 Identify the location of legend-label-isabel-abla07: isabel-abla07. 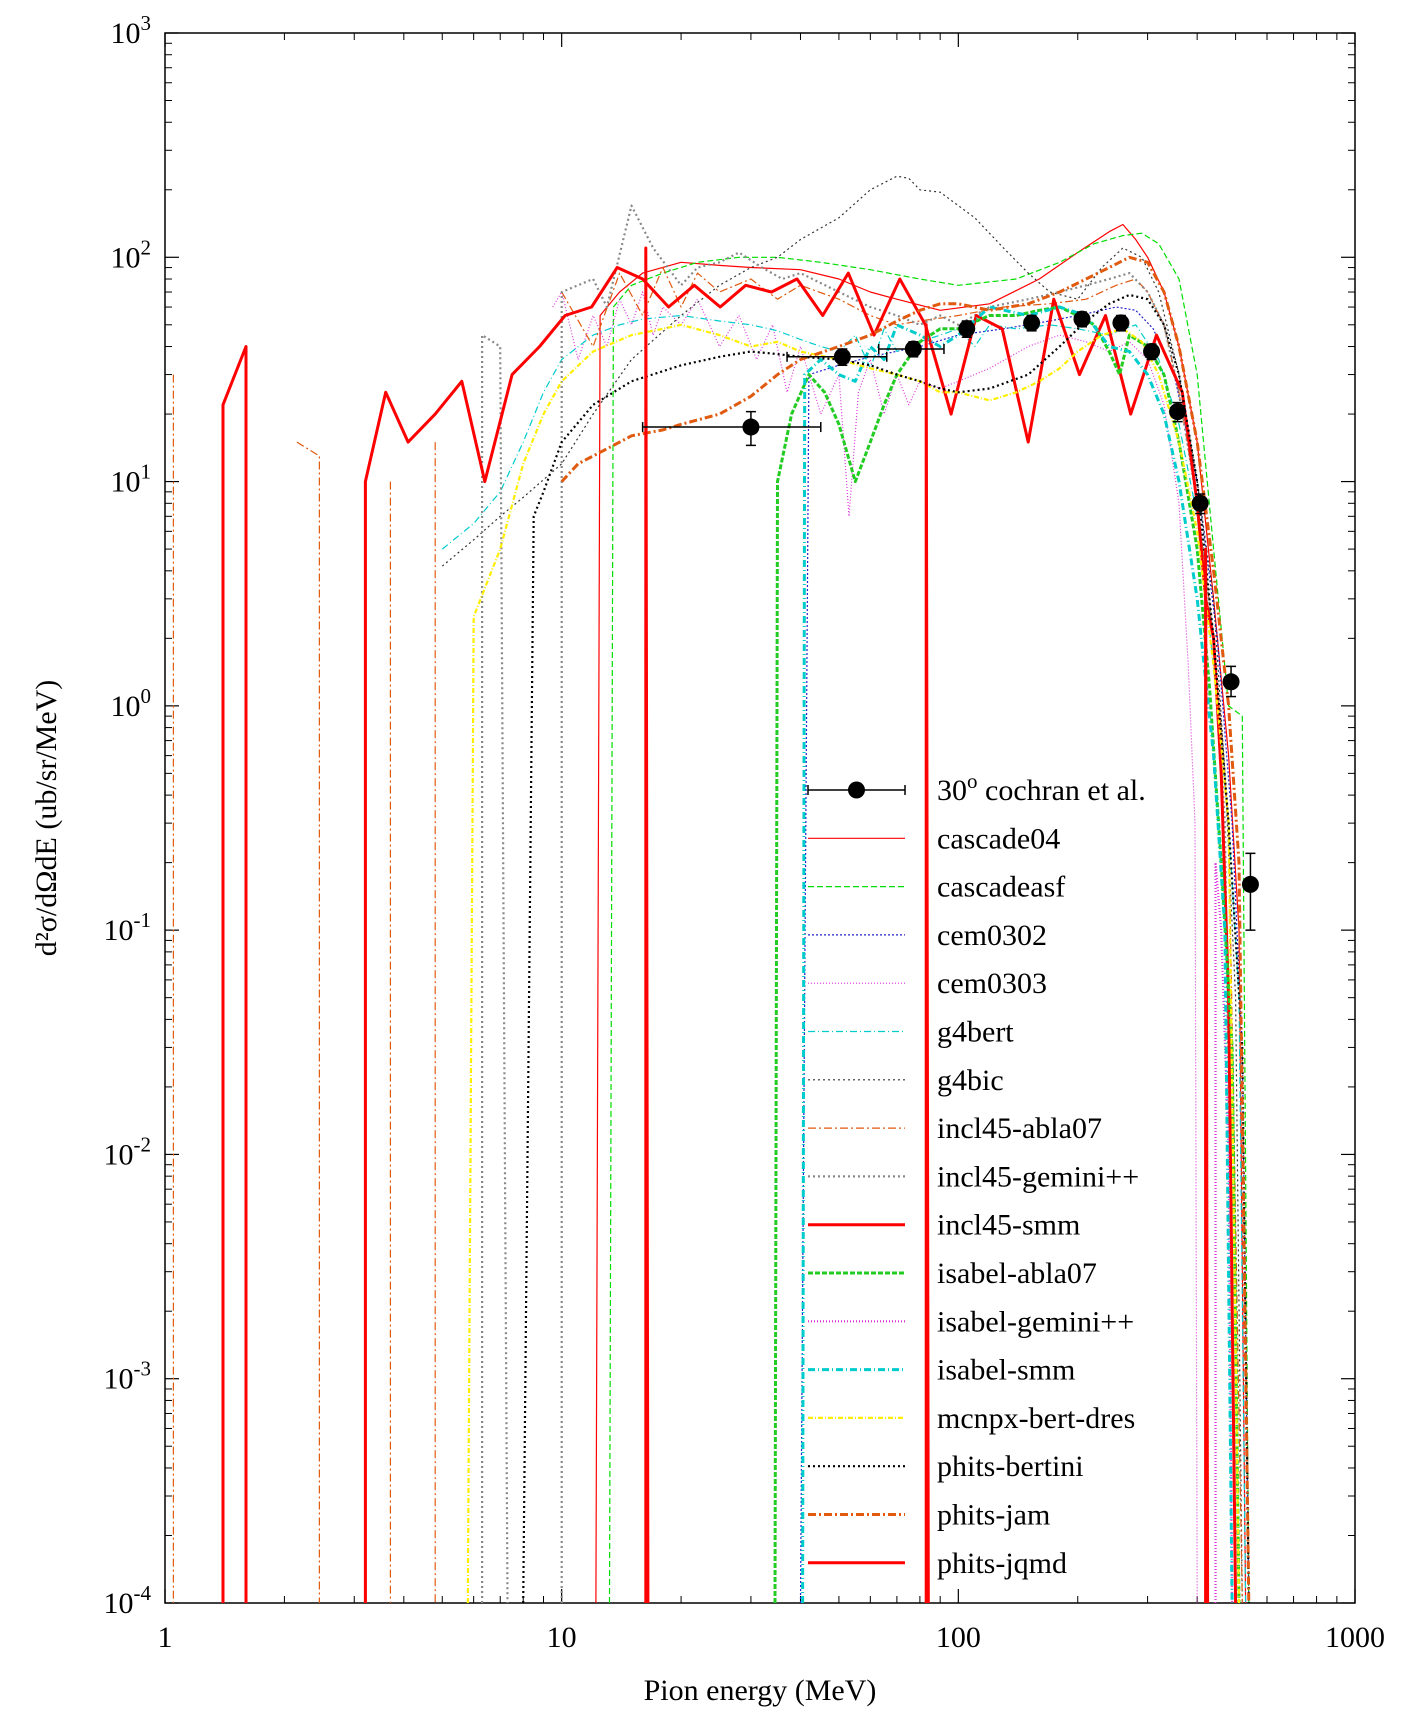
(1017, 1273).